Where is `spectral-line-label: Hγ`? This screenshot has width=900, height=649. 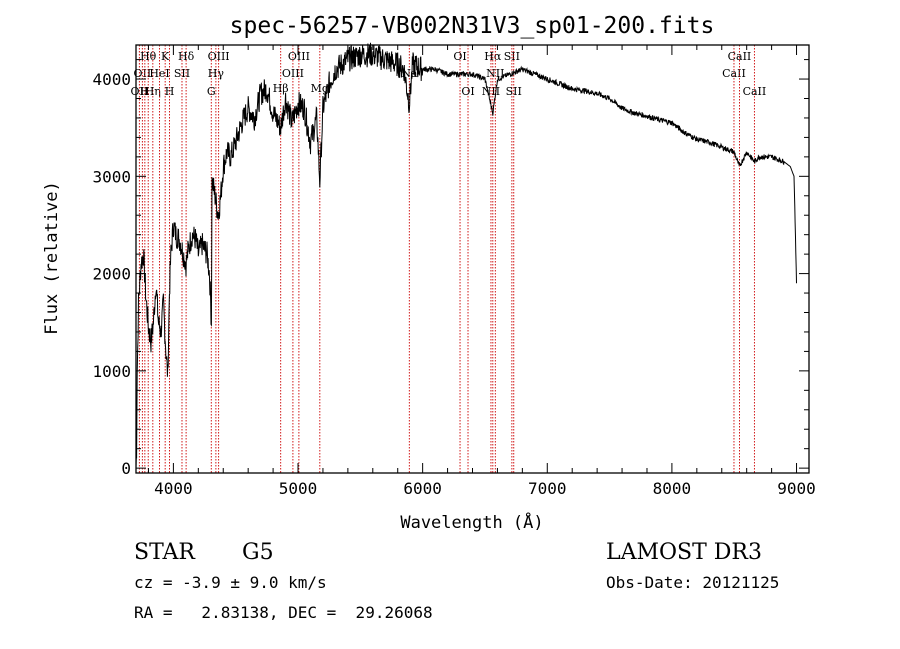
spectral-line-label: Hγ is located at coordinates (216, 73).